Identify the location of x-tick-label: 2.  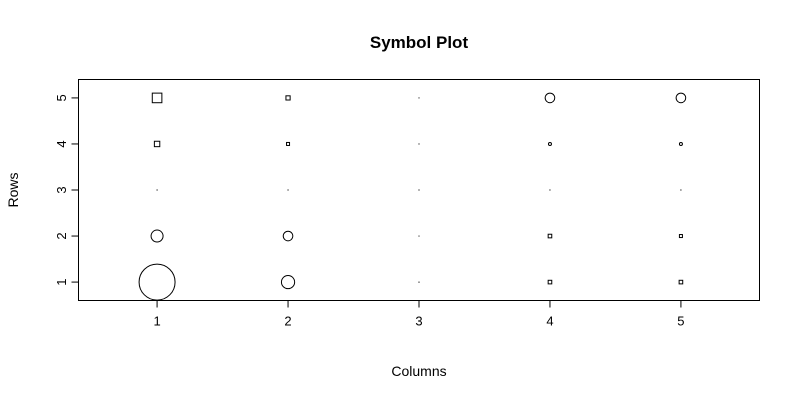
(287, 321).